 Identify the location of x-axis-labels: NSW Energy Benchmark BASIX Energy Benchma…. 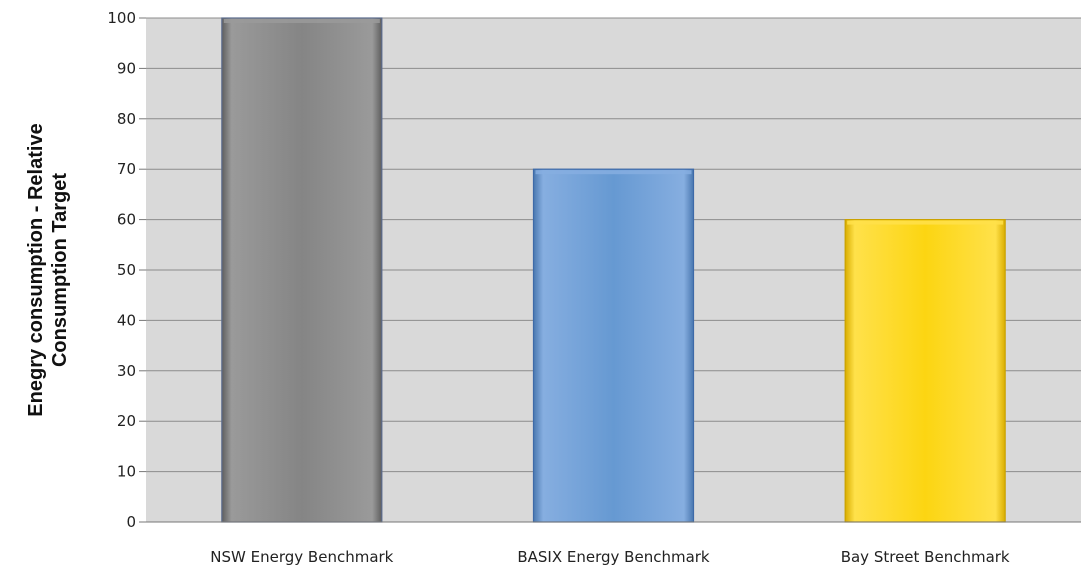
(610, 557).